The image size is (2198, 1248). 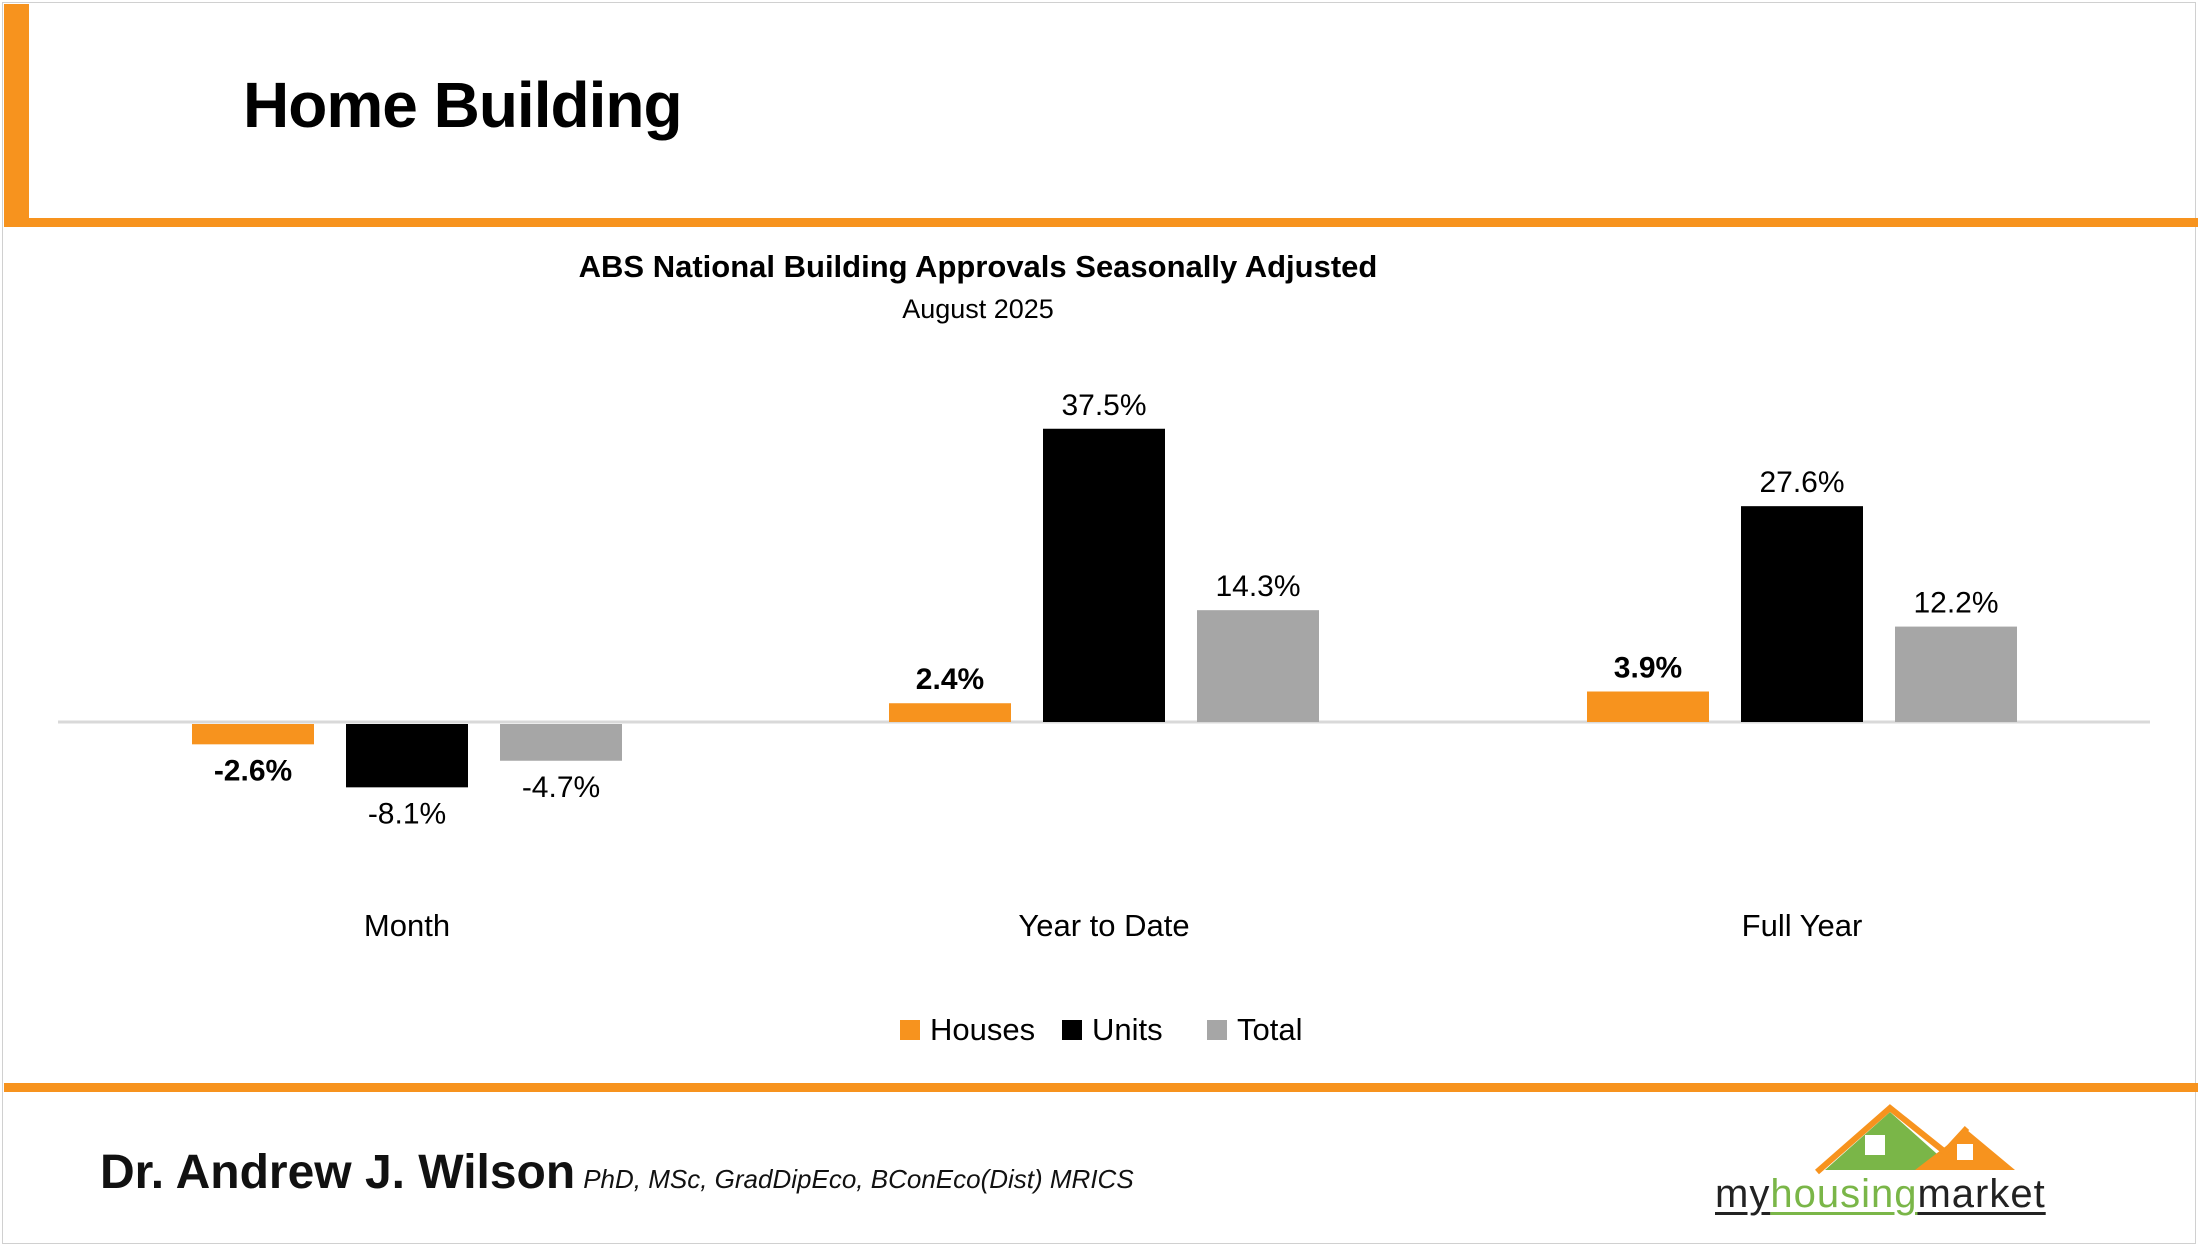 What do you see at coordinates (561, 787) in the screenshot?
I see `data-label: -4.7%` at bounding box center [561, 787].